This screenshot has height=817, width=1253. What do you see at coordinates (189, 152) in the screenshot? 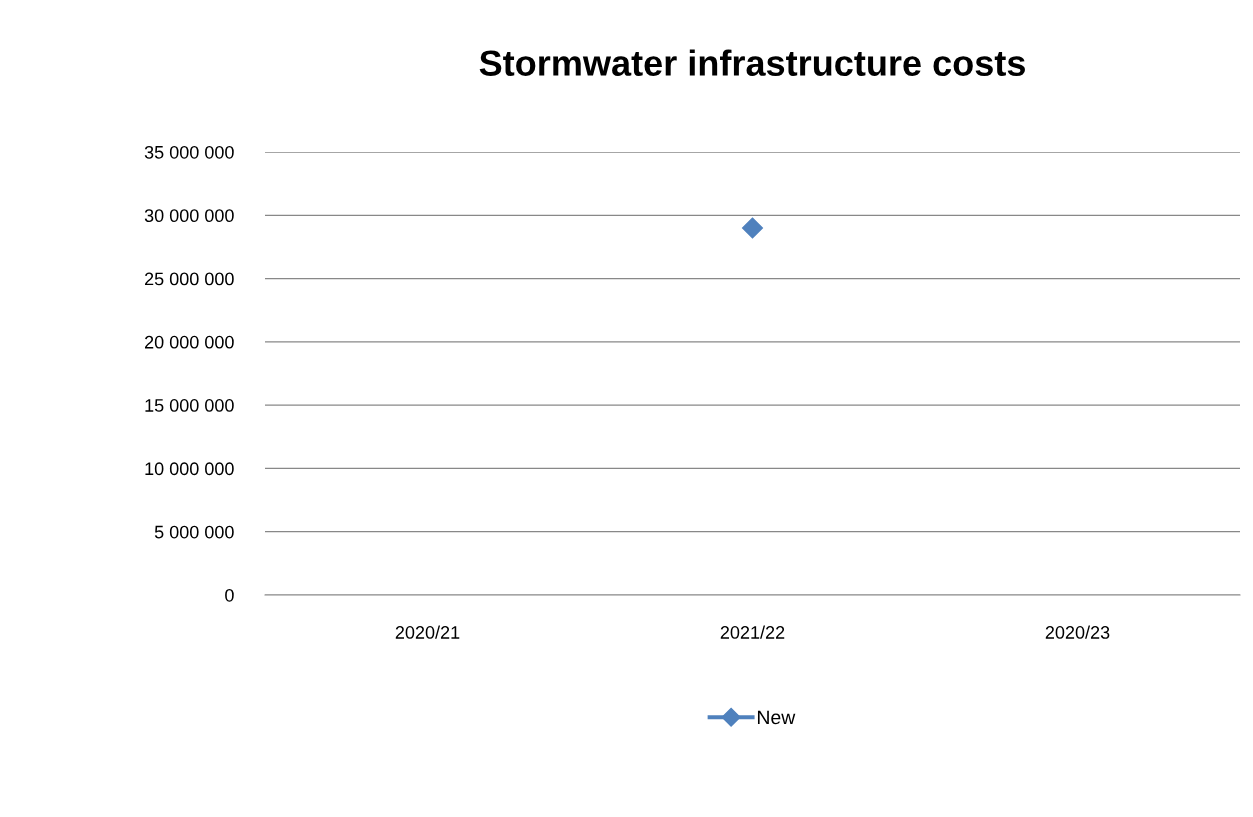
I see `y-tick-label: 35 000 000` at bounding box center [189, 152].